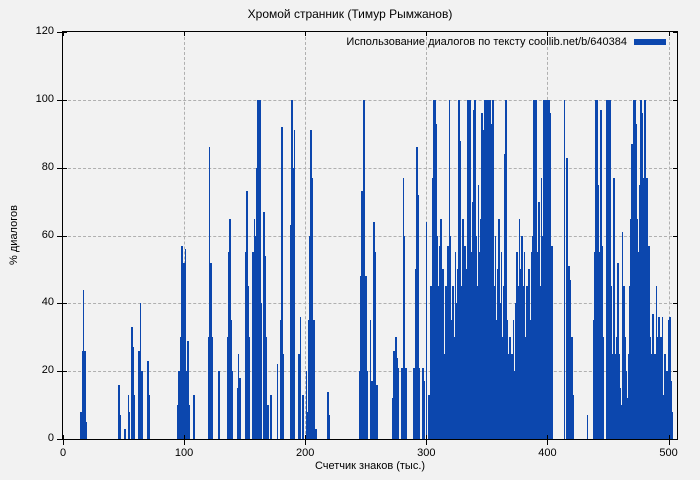  Describe the element at coordinates (44, 98) in the screenshot. I see `y-tick-label: 100` at that location.